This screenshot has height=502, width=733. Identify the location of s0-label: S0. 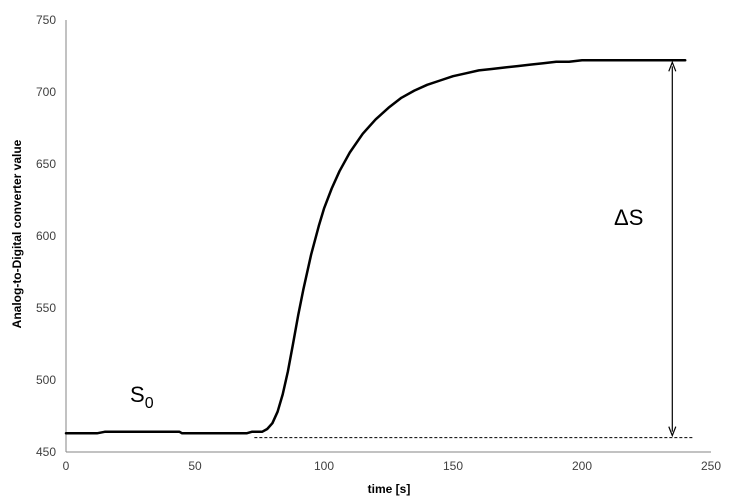
(142, 397).